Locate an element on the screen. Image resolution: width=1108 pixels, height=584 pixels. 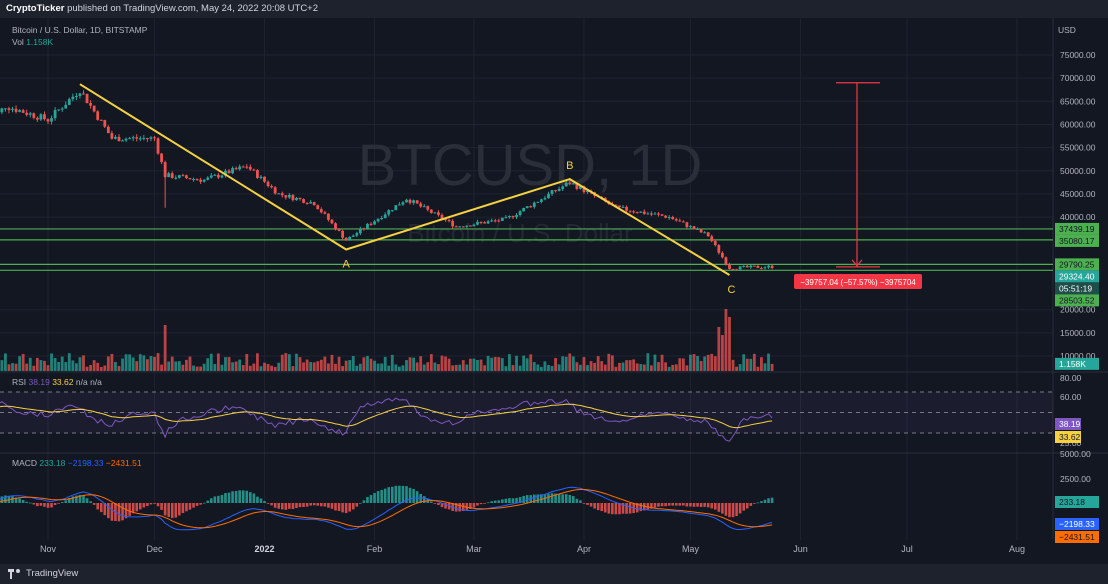
horizontal-levels is located at coordinates (526, 249).